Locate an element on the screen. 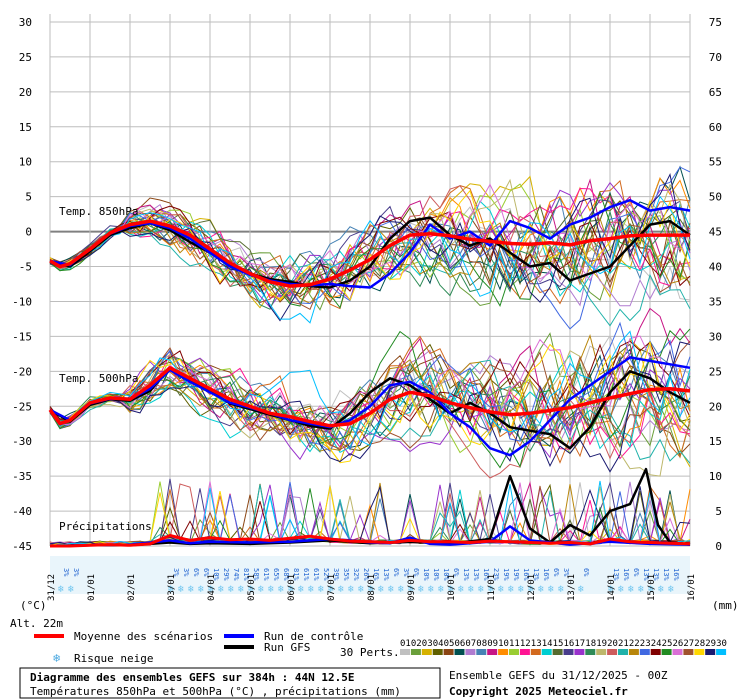  snow-percent-label: 81% is located at coordinates (246, 574).